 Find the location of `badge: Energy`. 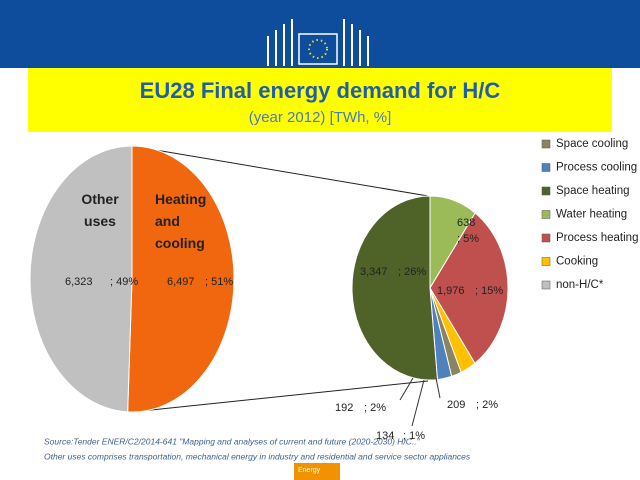

badge: Energy is located at coordinates (309, 470).